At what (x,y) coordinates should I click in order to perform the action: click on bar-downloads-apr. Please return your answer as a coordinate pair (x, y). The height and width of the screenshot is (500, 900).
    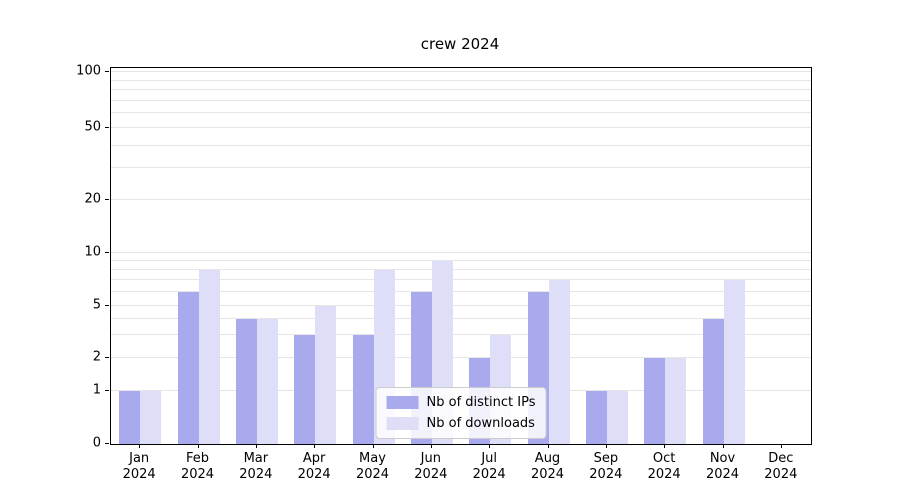
    Looking at the image, I should click on (326, 375).